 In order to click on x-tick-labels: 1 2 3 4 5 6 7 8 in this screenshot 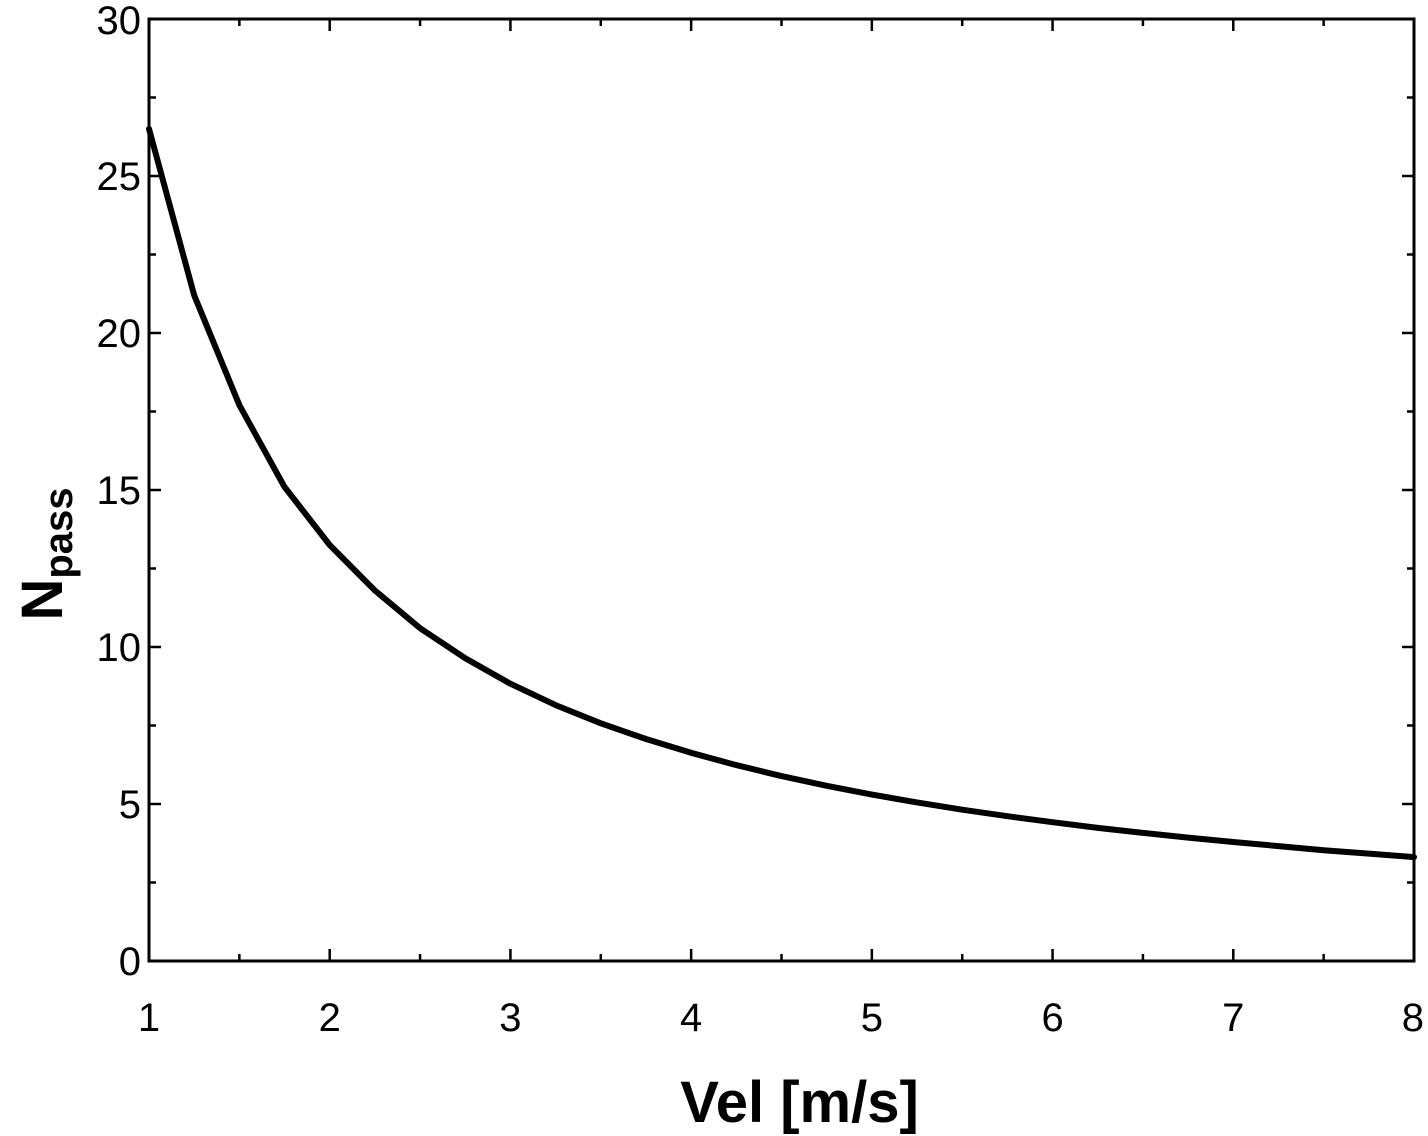, I will do `click(781, 1018)`.